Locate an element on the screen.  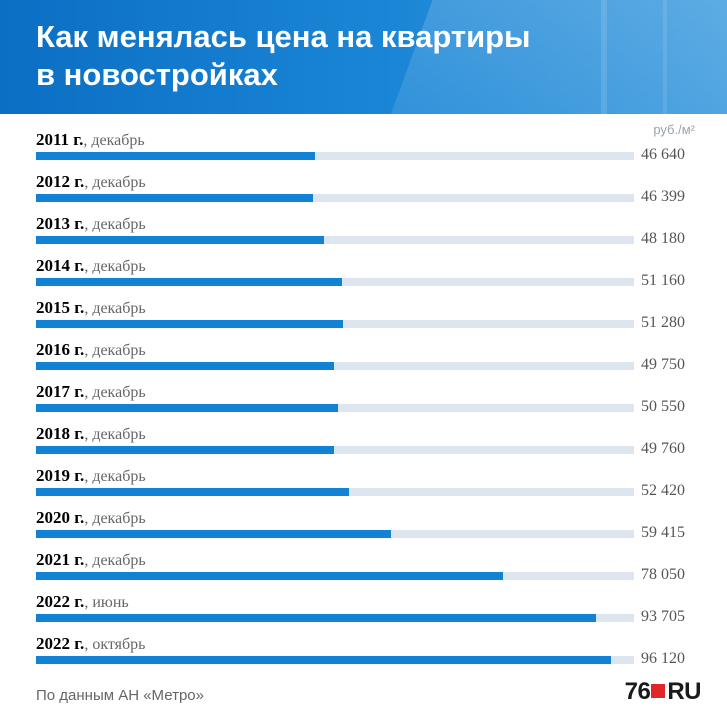
value-label: 50 550 is located at coordinates (663, 406).